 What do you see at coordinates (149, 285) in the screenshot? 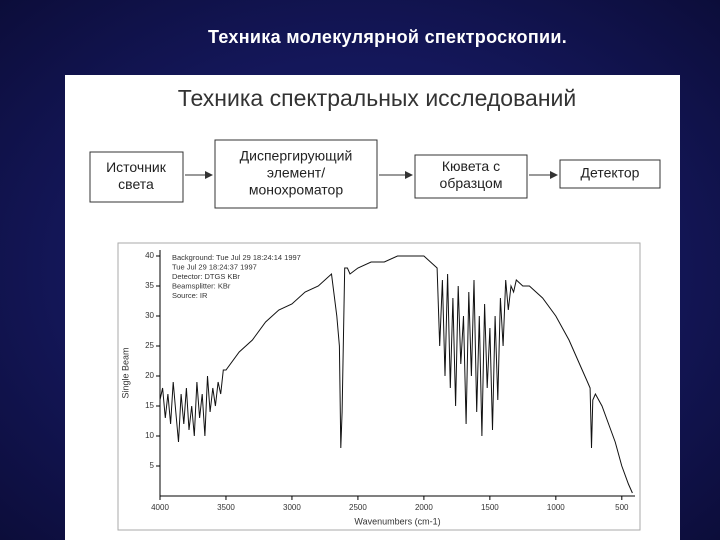
I see `y-tick-label: 35` at bounding box center [149, 285].